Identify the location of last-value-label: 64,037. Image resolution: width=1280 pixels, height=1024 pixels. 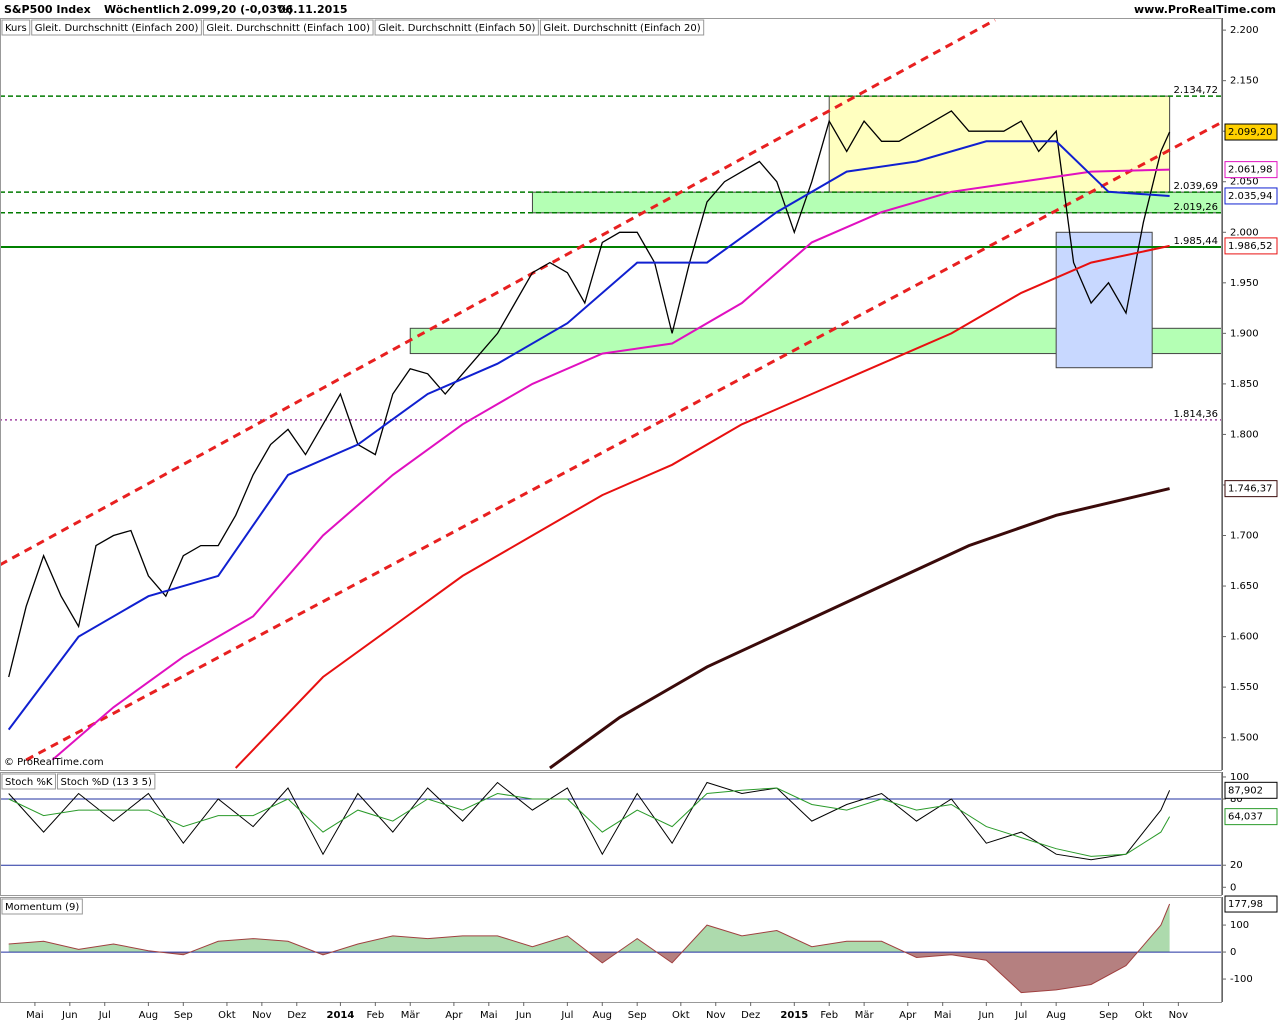
(1245, 817).